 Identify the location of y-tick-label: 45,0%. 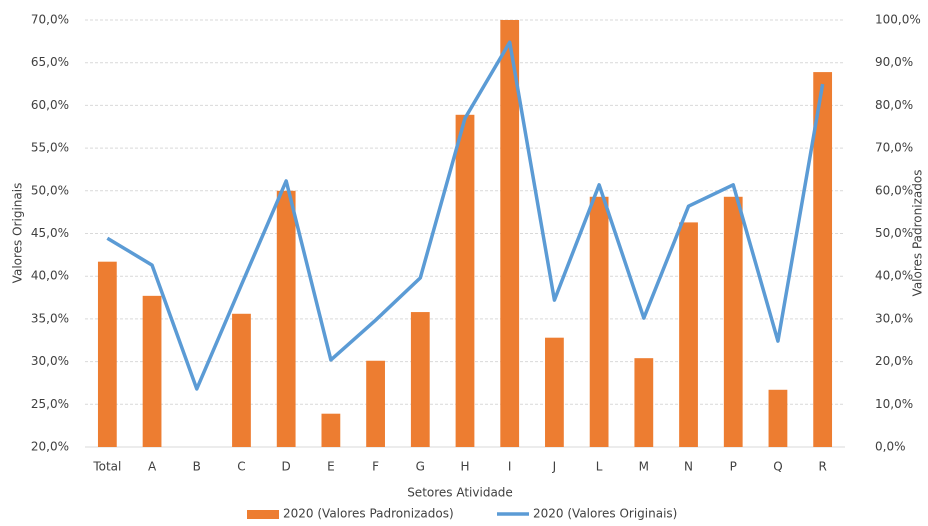
(50, 233).